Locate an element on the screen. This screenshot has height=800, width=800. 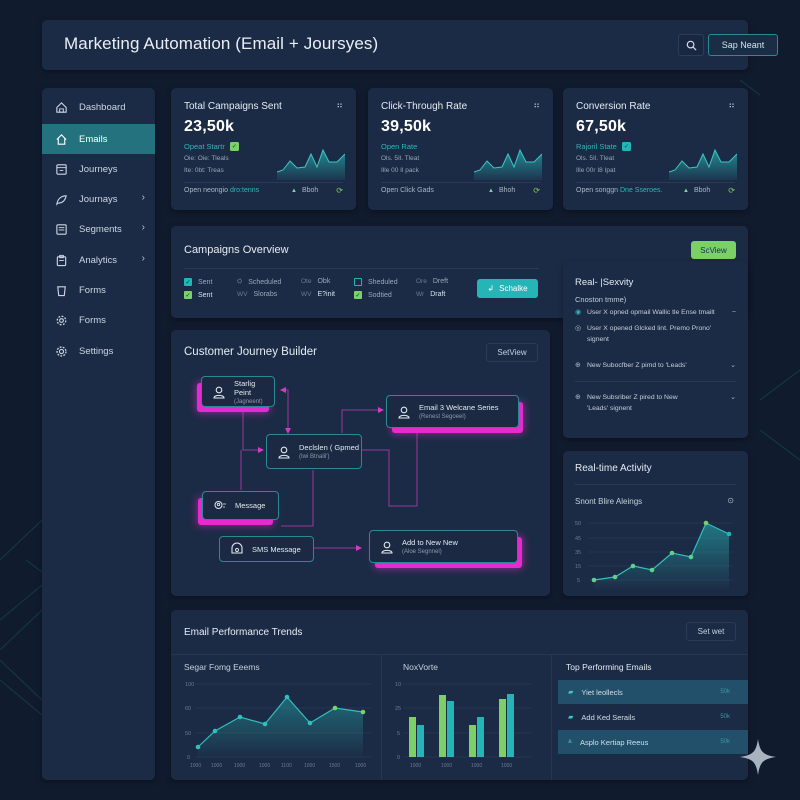
filter-scheduled: ⛭ Scheduled is located at coordinates (259, 282).